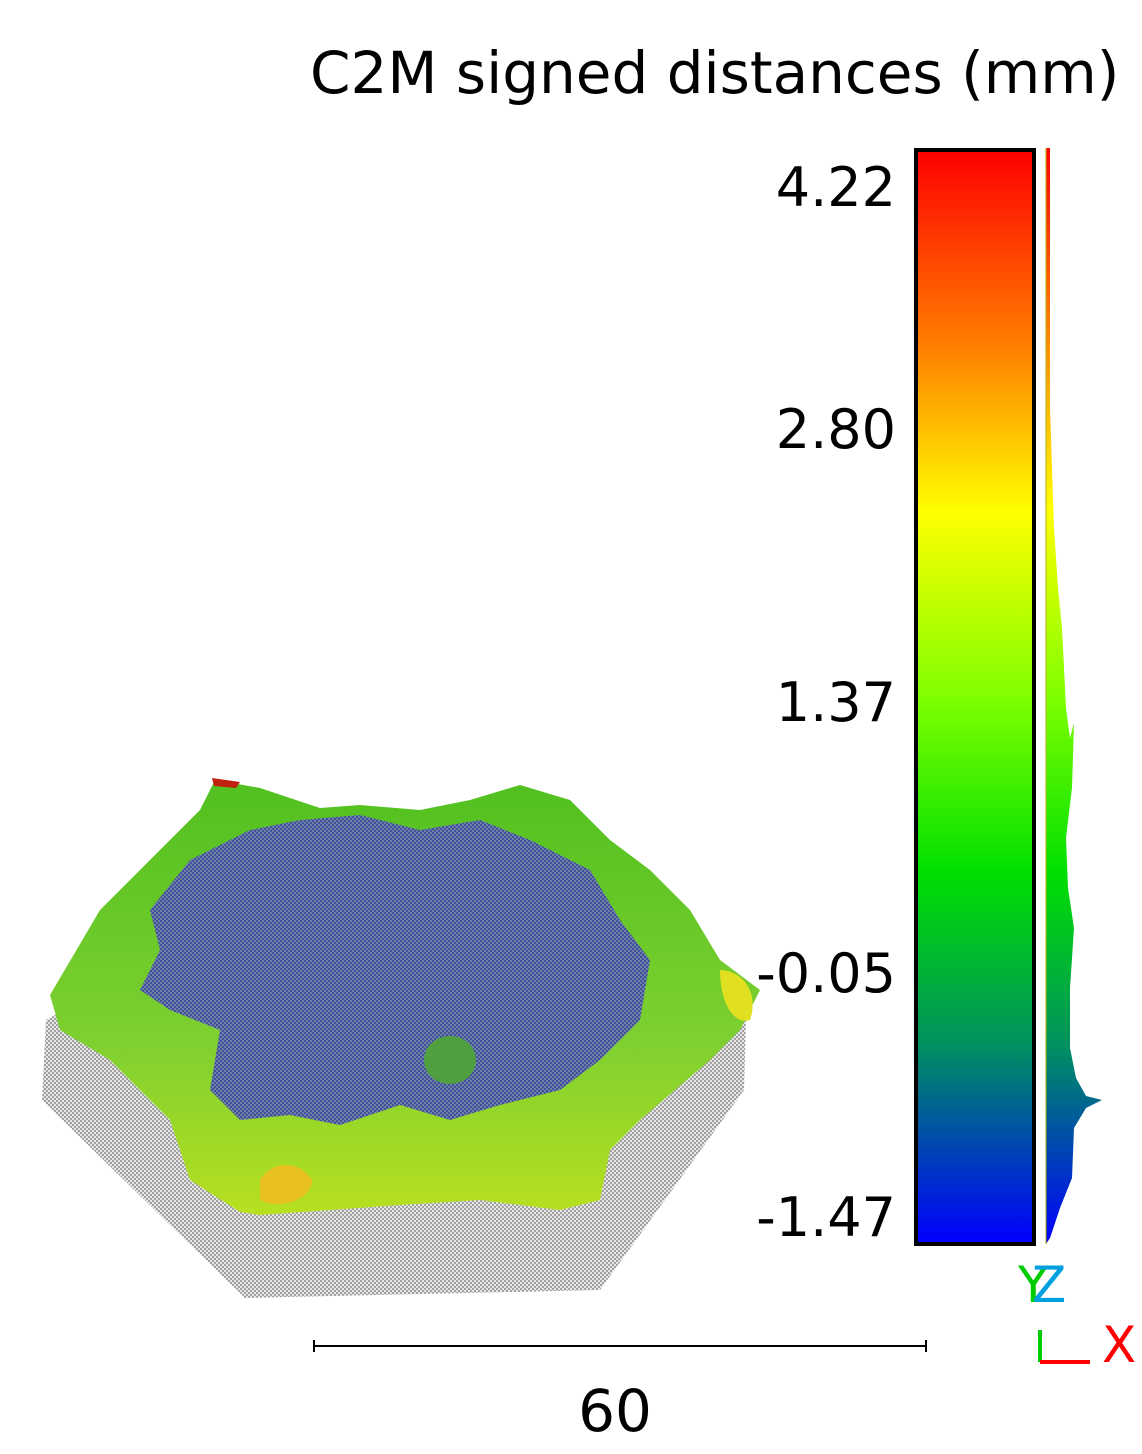 Image resolution: width=1142 pixels, height=1454 pixels. Describe the element at coordinates (1033, 1285) in the screenshot. I see `axis-y-label: Y` at that location.